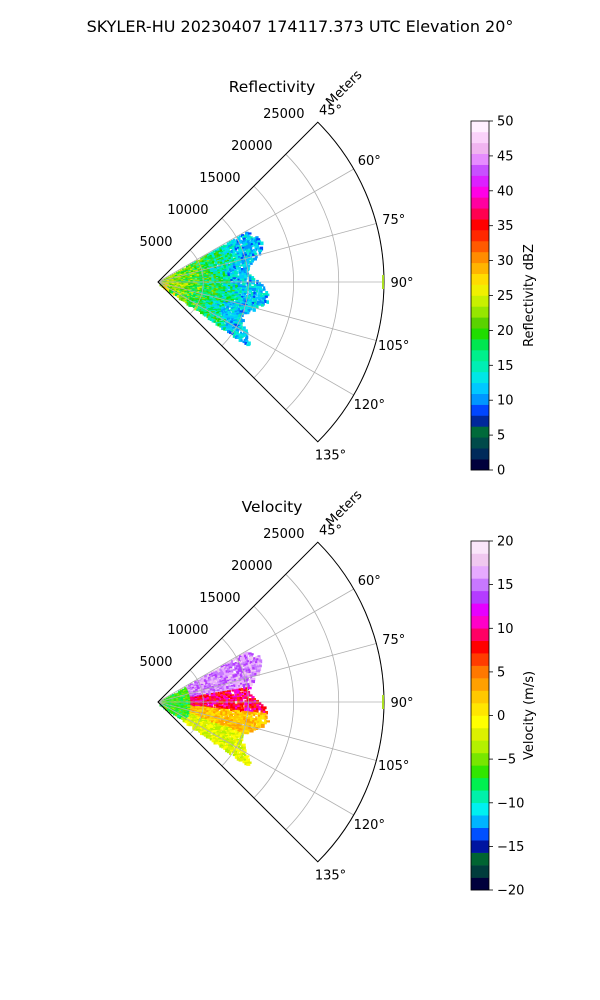 The height and width of the screenshot is (1000, 600). I want to click on azimuth-gridline, so click(267, 253).